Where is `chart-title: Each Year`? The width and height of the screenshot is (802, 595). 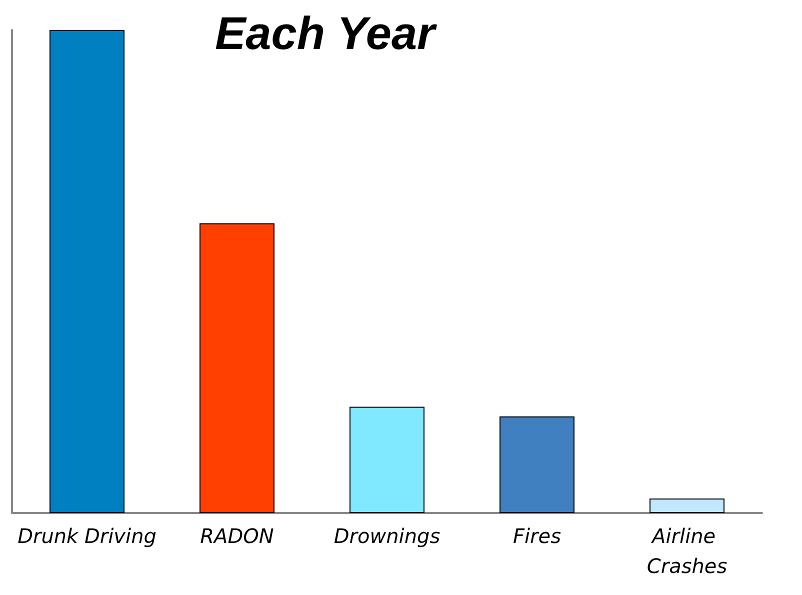 chart-title: Each Year is located at coordinates (326, 33).